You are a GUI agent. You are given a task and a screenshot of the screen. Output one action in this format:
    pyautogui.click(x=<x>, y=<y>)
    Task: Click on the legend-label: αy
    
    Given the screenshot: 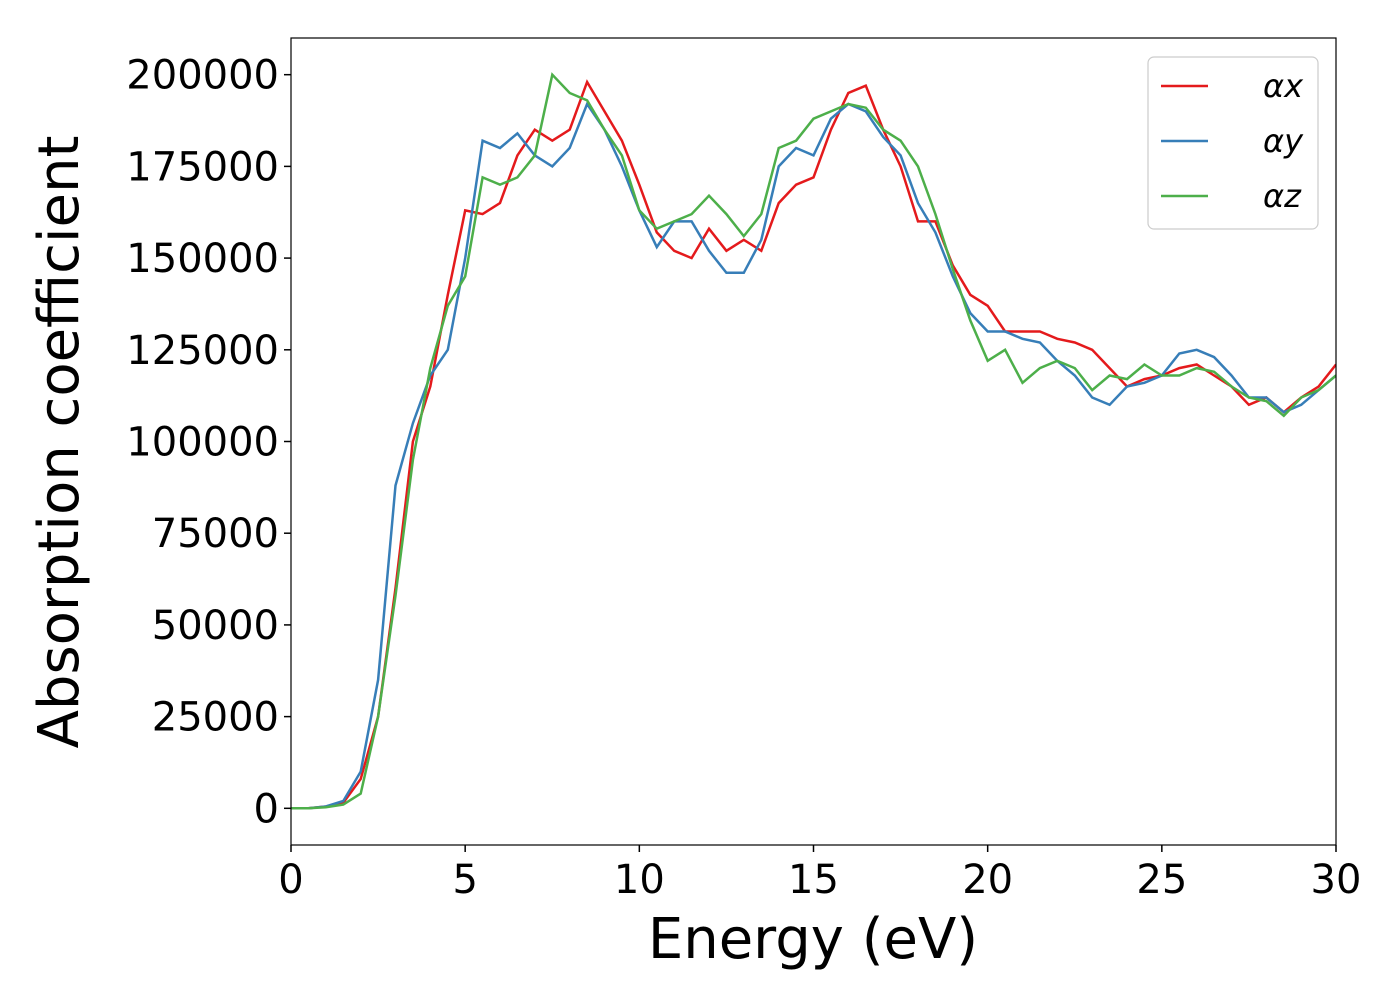 What is the action you would take?
    pyautogui.click(x=1283, y=141)
    